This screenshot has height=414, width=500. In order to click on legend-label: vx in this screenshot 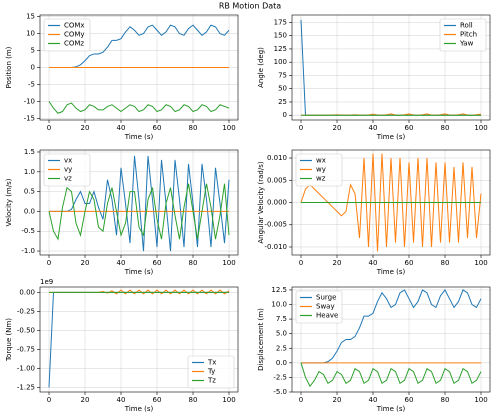, I will do `click(68, 161)`.